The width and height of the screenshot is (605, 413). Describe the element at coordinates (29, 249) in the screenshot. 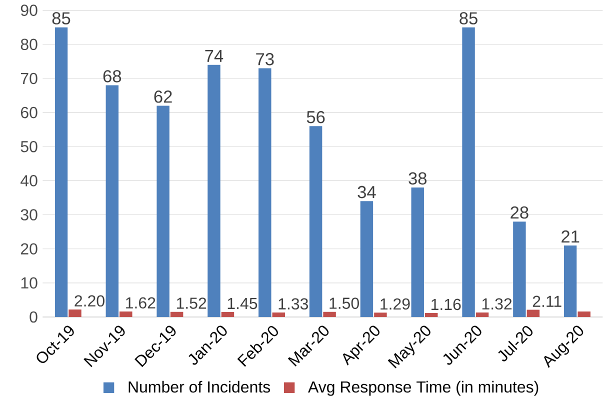

I see `y-tick-label: 20` at that location.